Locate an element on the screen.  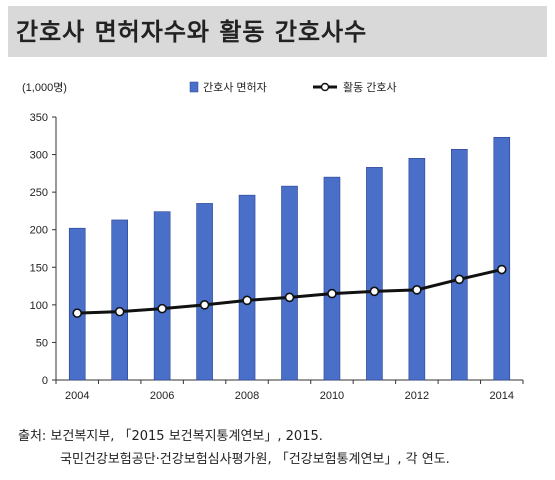
bar-2004 is located at coordinates (77, 304).